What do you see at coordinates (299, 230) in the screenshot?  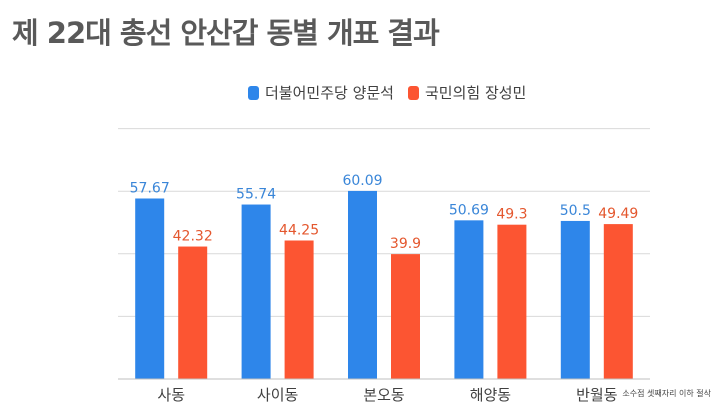 I see `data-label-series2-2: 44.25` at bounding box center [299, 230].